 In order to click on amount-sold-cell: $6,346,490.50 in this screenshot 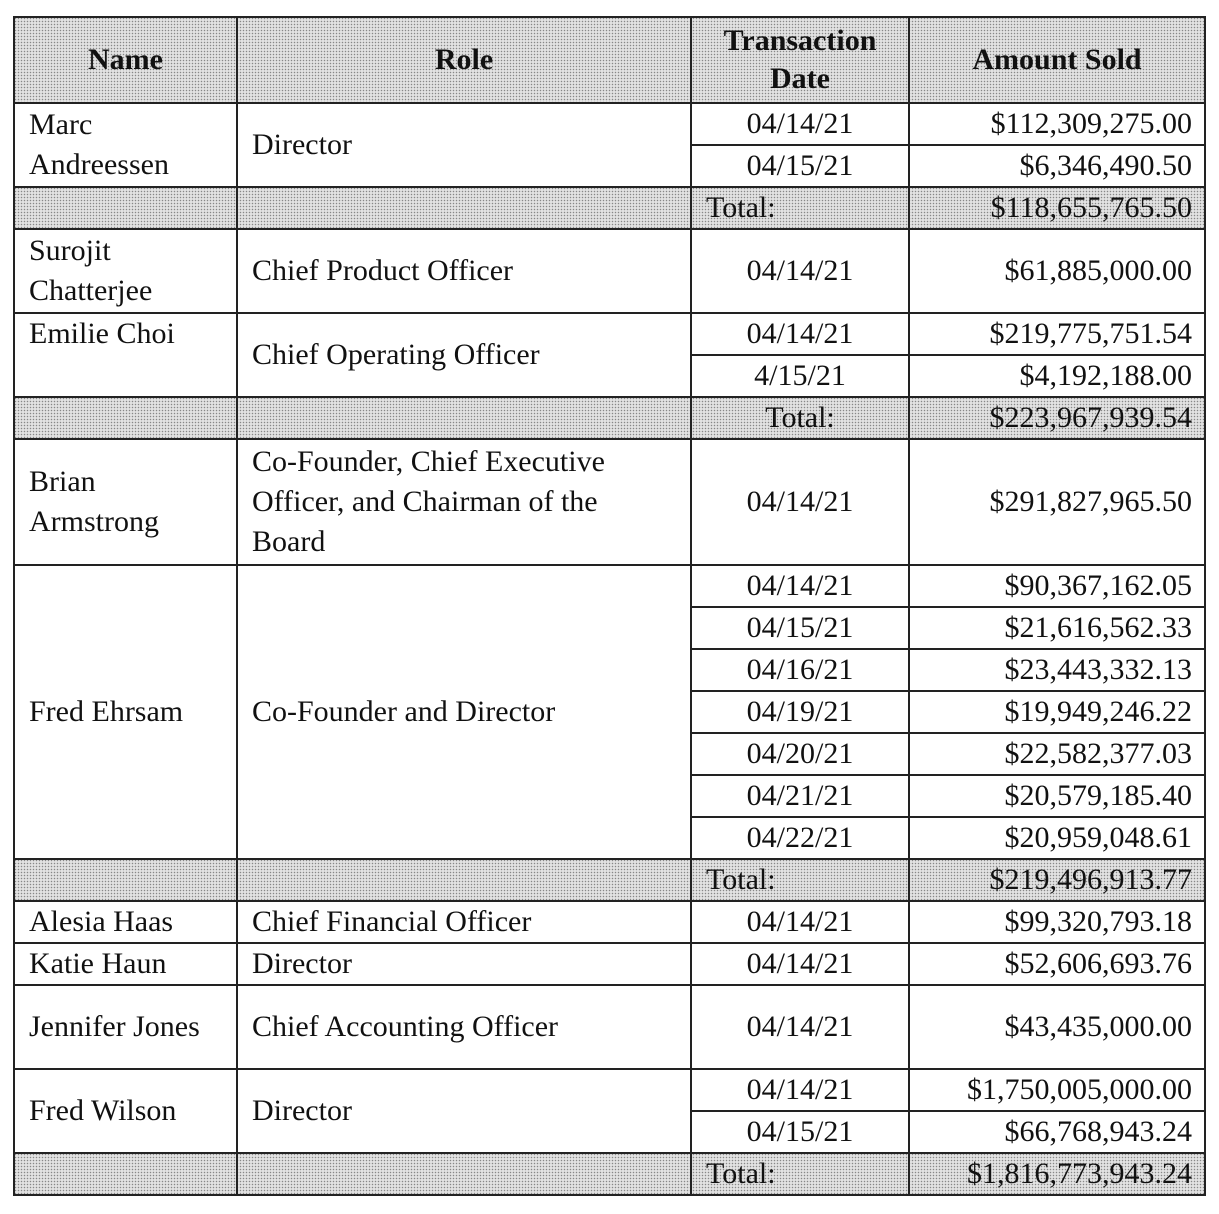, I will do `click(1057, 166)`.